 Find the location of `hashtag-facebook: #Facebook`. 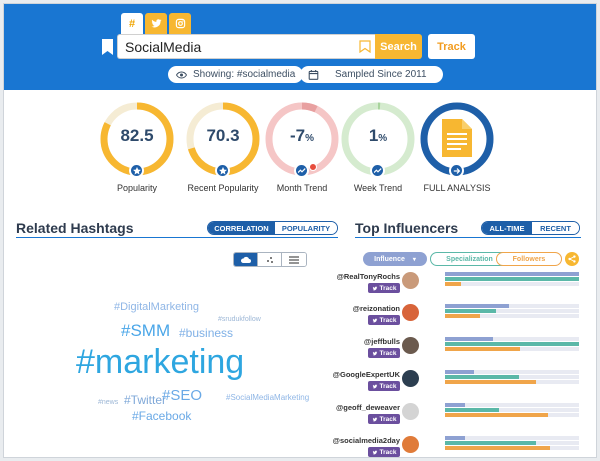

hashtag-facebook: #Facebook is located at coordinates (162, 416).